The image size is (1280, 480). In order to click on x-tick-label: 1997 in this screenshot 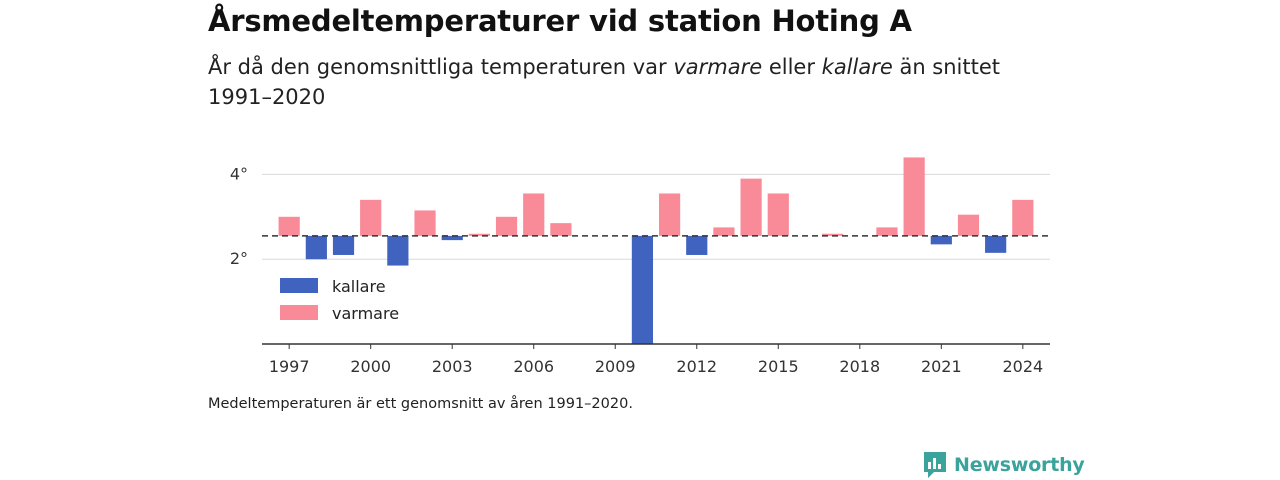, I will do `click(289, 366)`.